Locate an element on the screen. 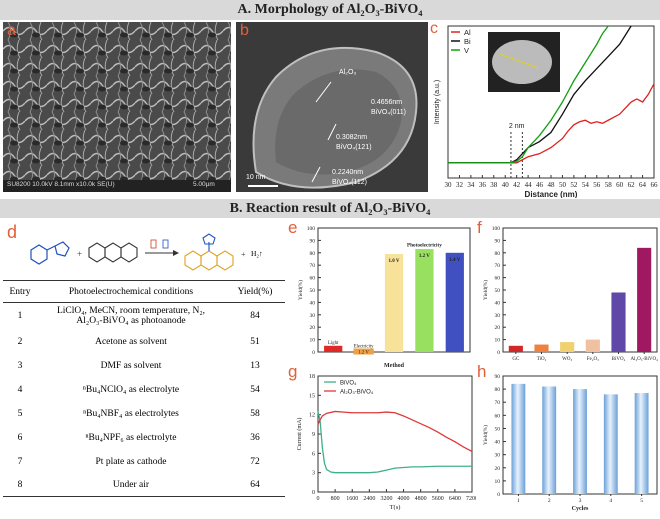 This screenshot has height=519, width=660. under-label: 1.2 V is located at coordinates (363, 353).